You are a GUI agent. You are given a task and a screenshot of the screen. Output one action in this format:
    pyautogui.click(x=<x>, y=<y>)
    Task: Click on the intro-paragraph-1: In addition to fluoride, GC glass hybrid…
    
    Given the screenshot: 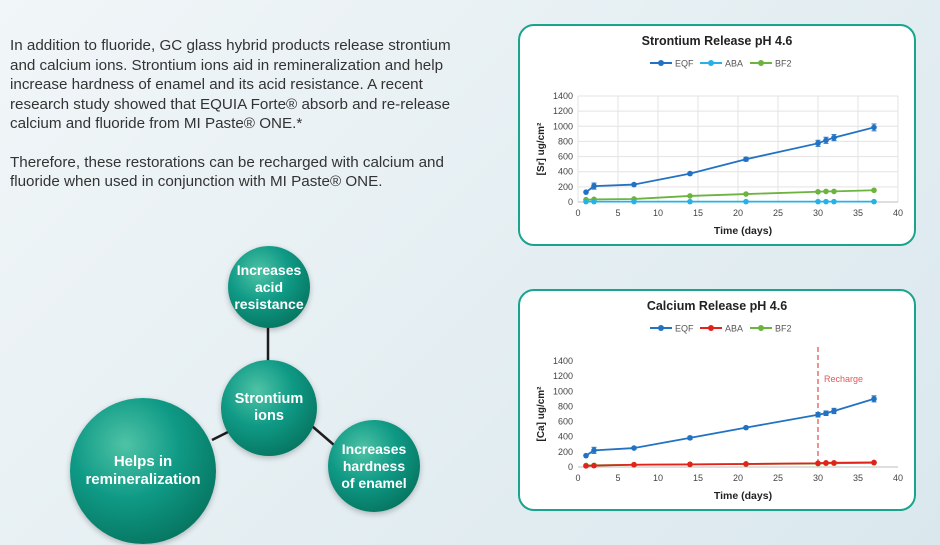 What is the action you would take?
    pyautogui.click(x=230, y=84)
    